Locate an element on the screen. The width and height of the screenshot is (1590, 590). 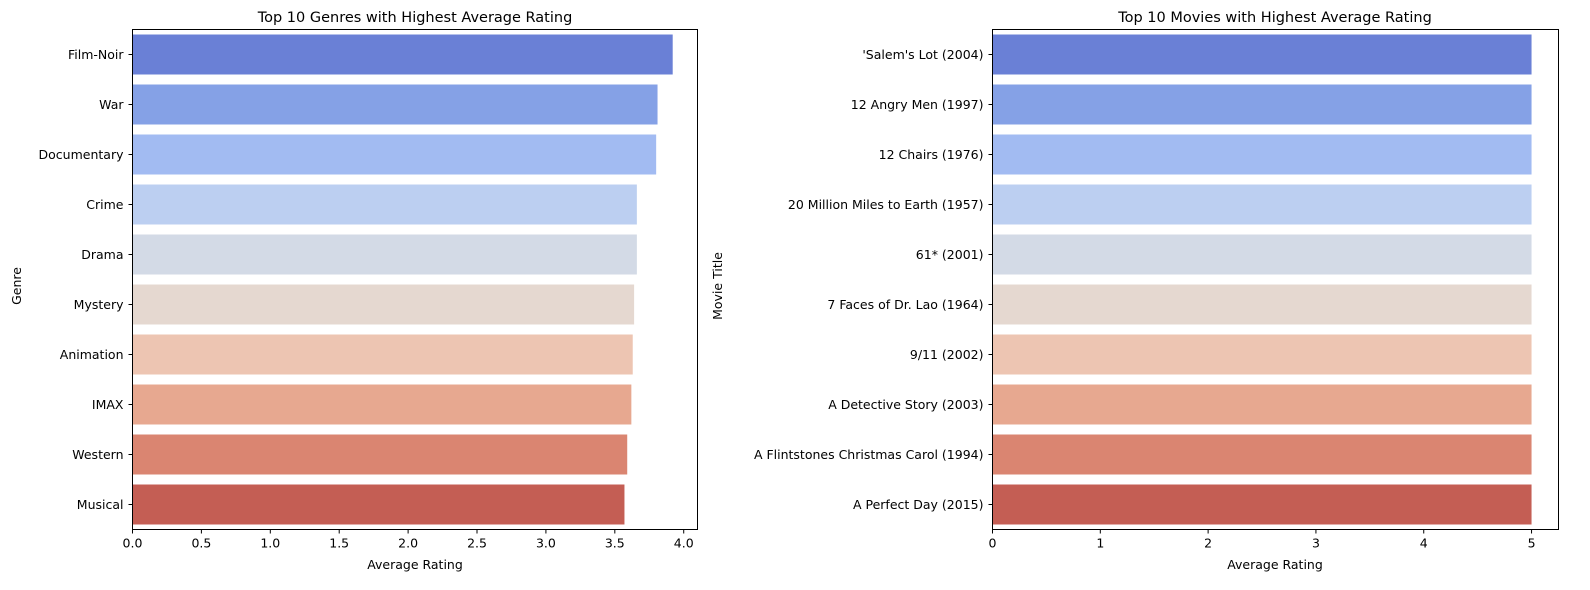
category-label: 12 Chairs (1976) is located at coordinates (931, 154).